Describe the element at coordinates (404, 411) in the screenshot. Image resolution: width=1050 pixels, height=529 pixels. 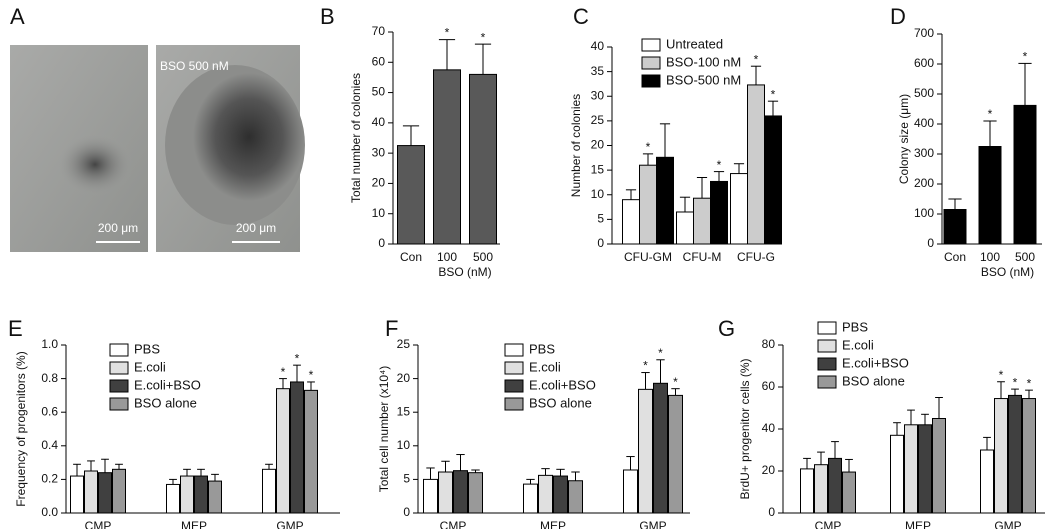
I see `y-tick-label: 15` at that location.